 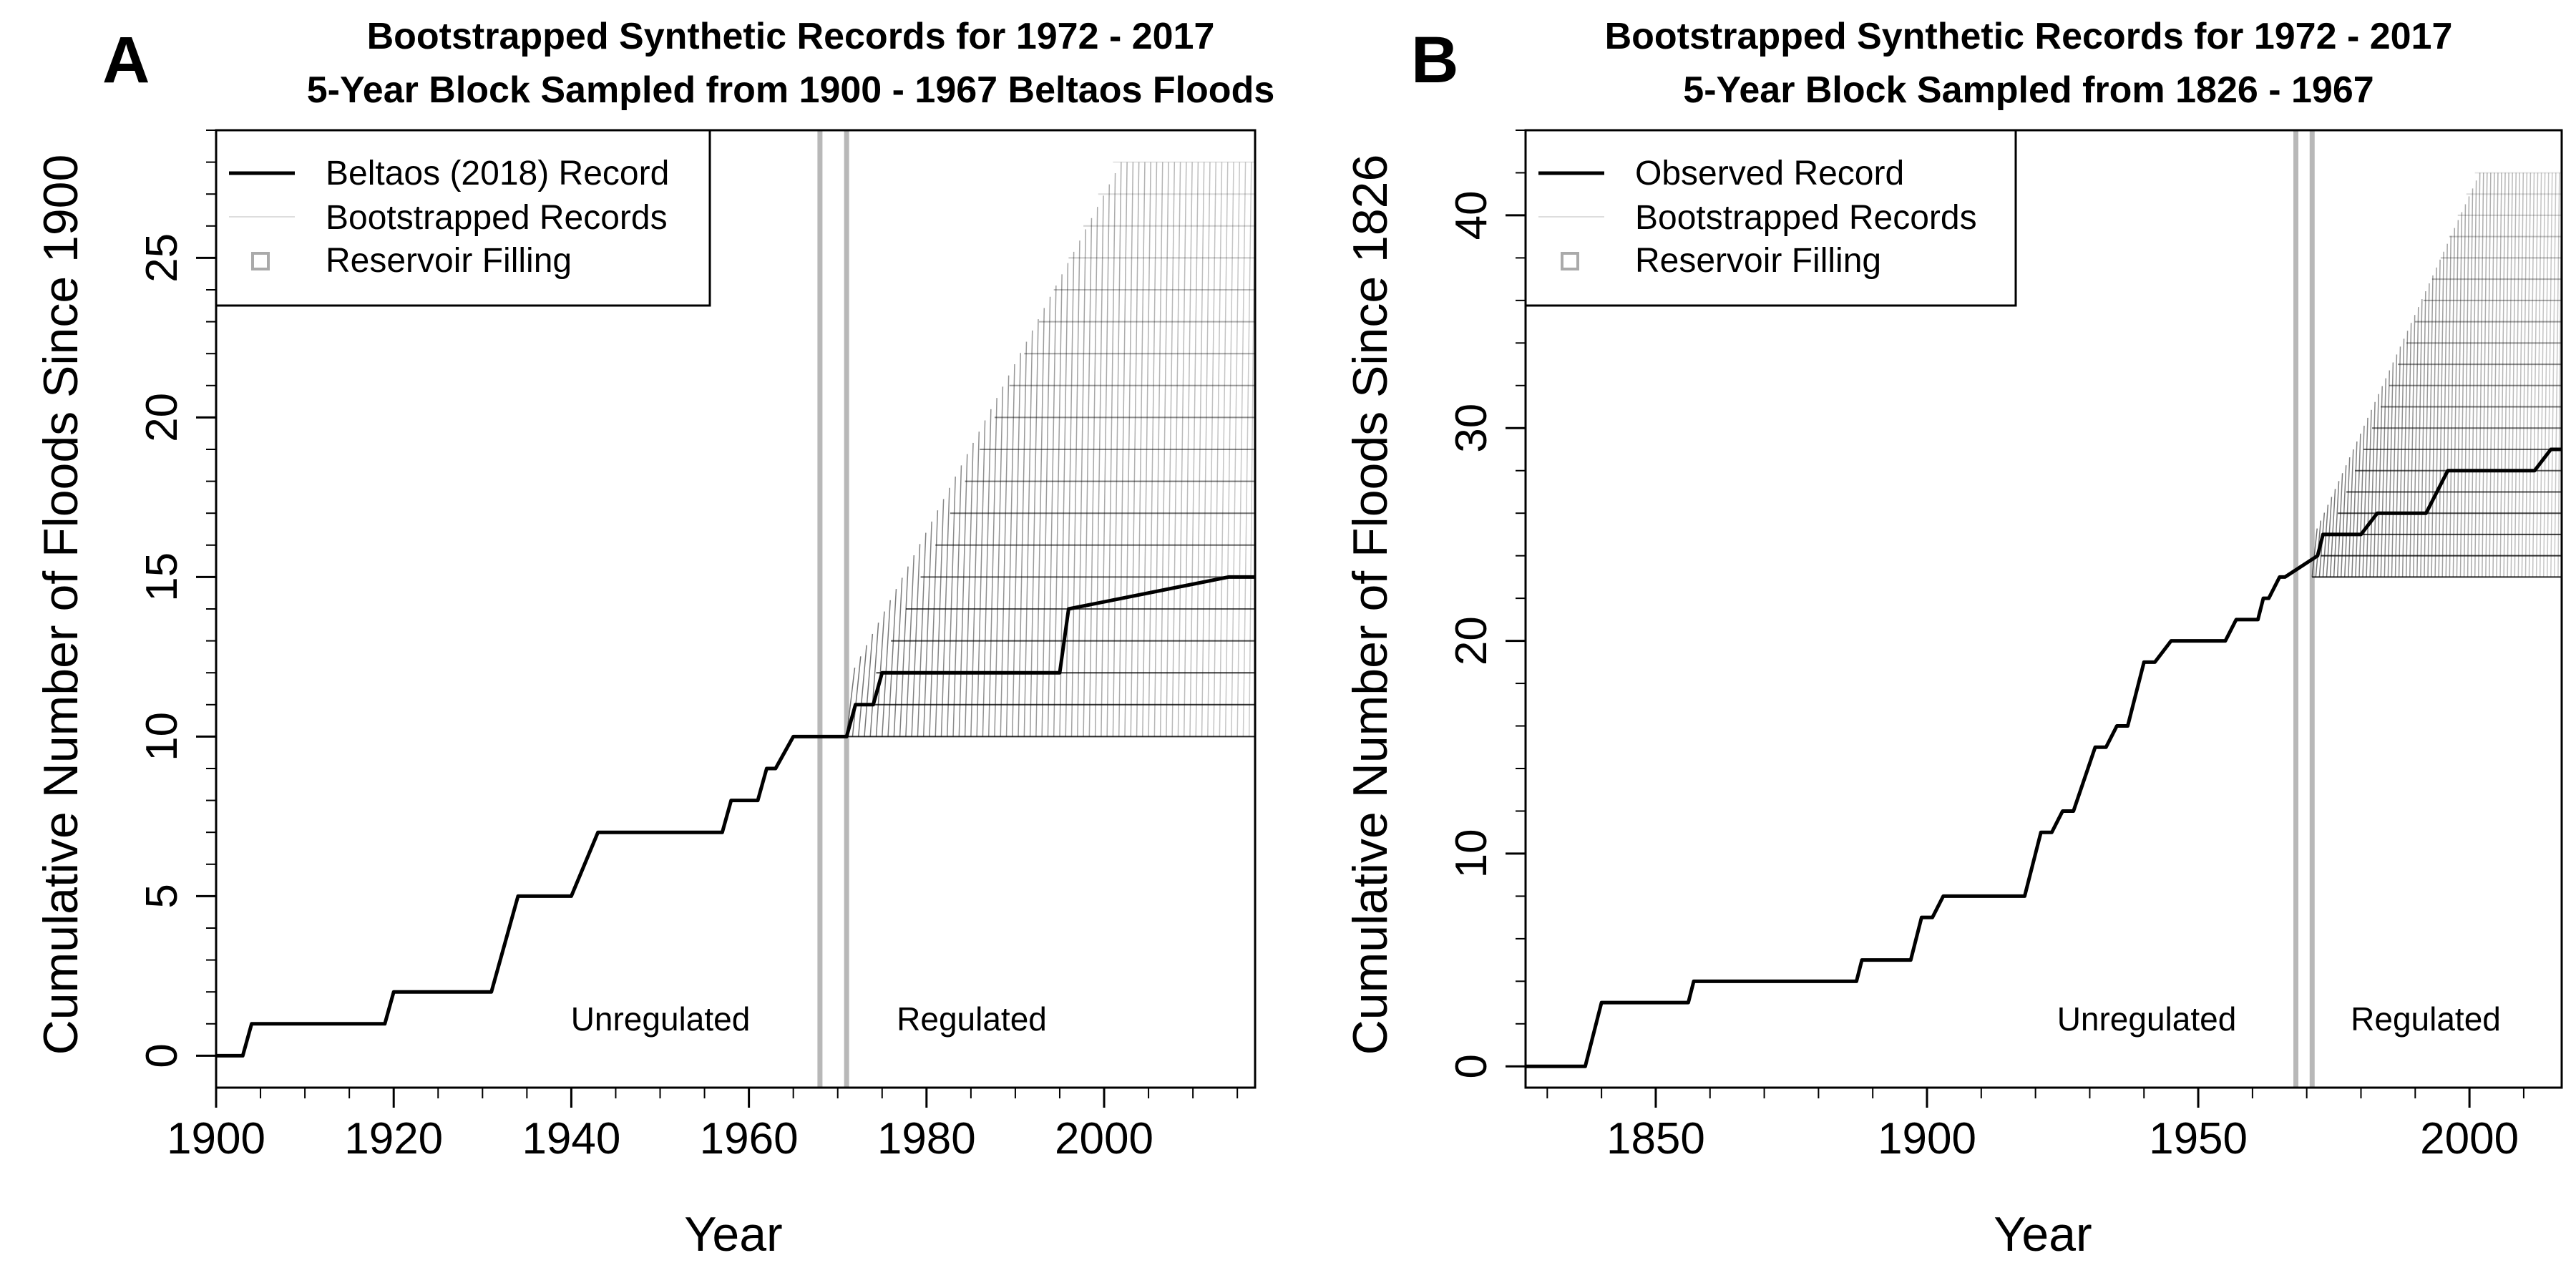 I want to click on x-tick-label: 1950, so click(x=2198, y=1138).